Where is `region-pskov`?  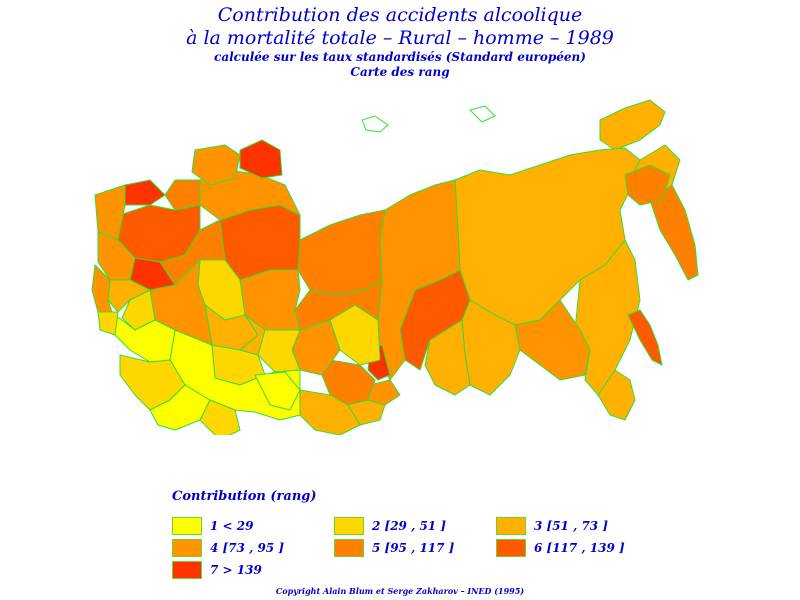
region-pskov is located at coordinates (110, 212).